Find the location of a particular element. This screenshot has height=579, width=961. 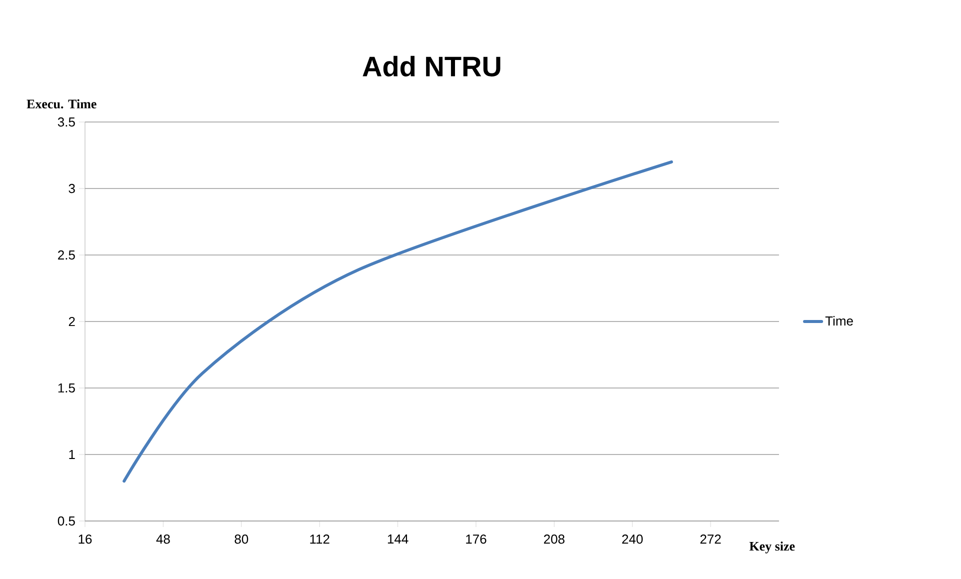

x-tick-label: 80 is located at coordinates (241, 539).